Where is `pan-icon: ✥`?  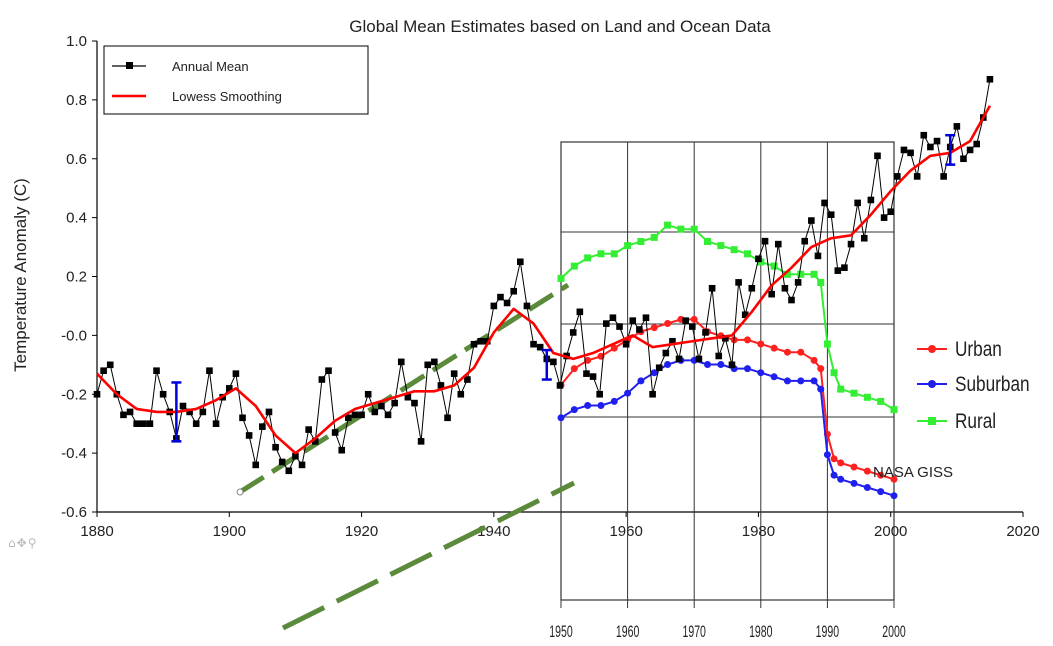 pan-icon: ✥ is located at coordinates (22, 543).